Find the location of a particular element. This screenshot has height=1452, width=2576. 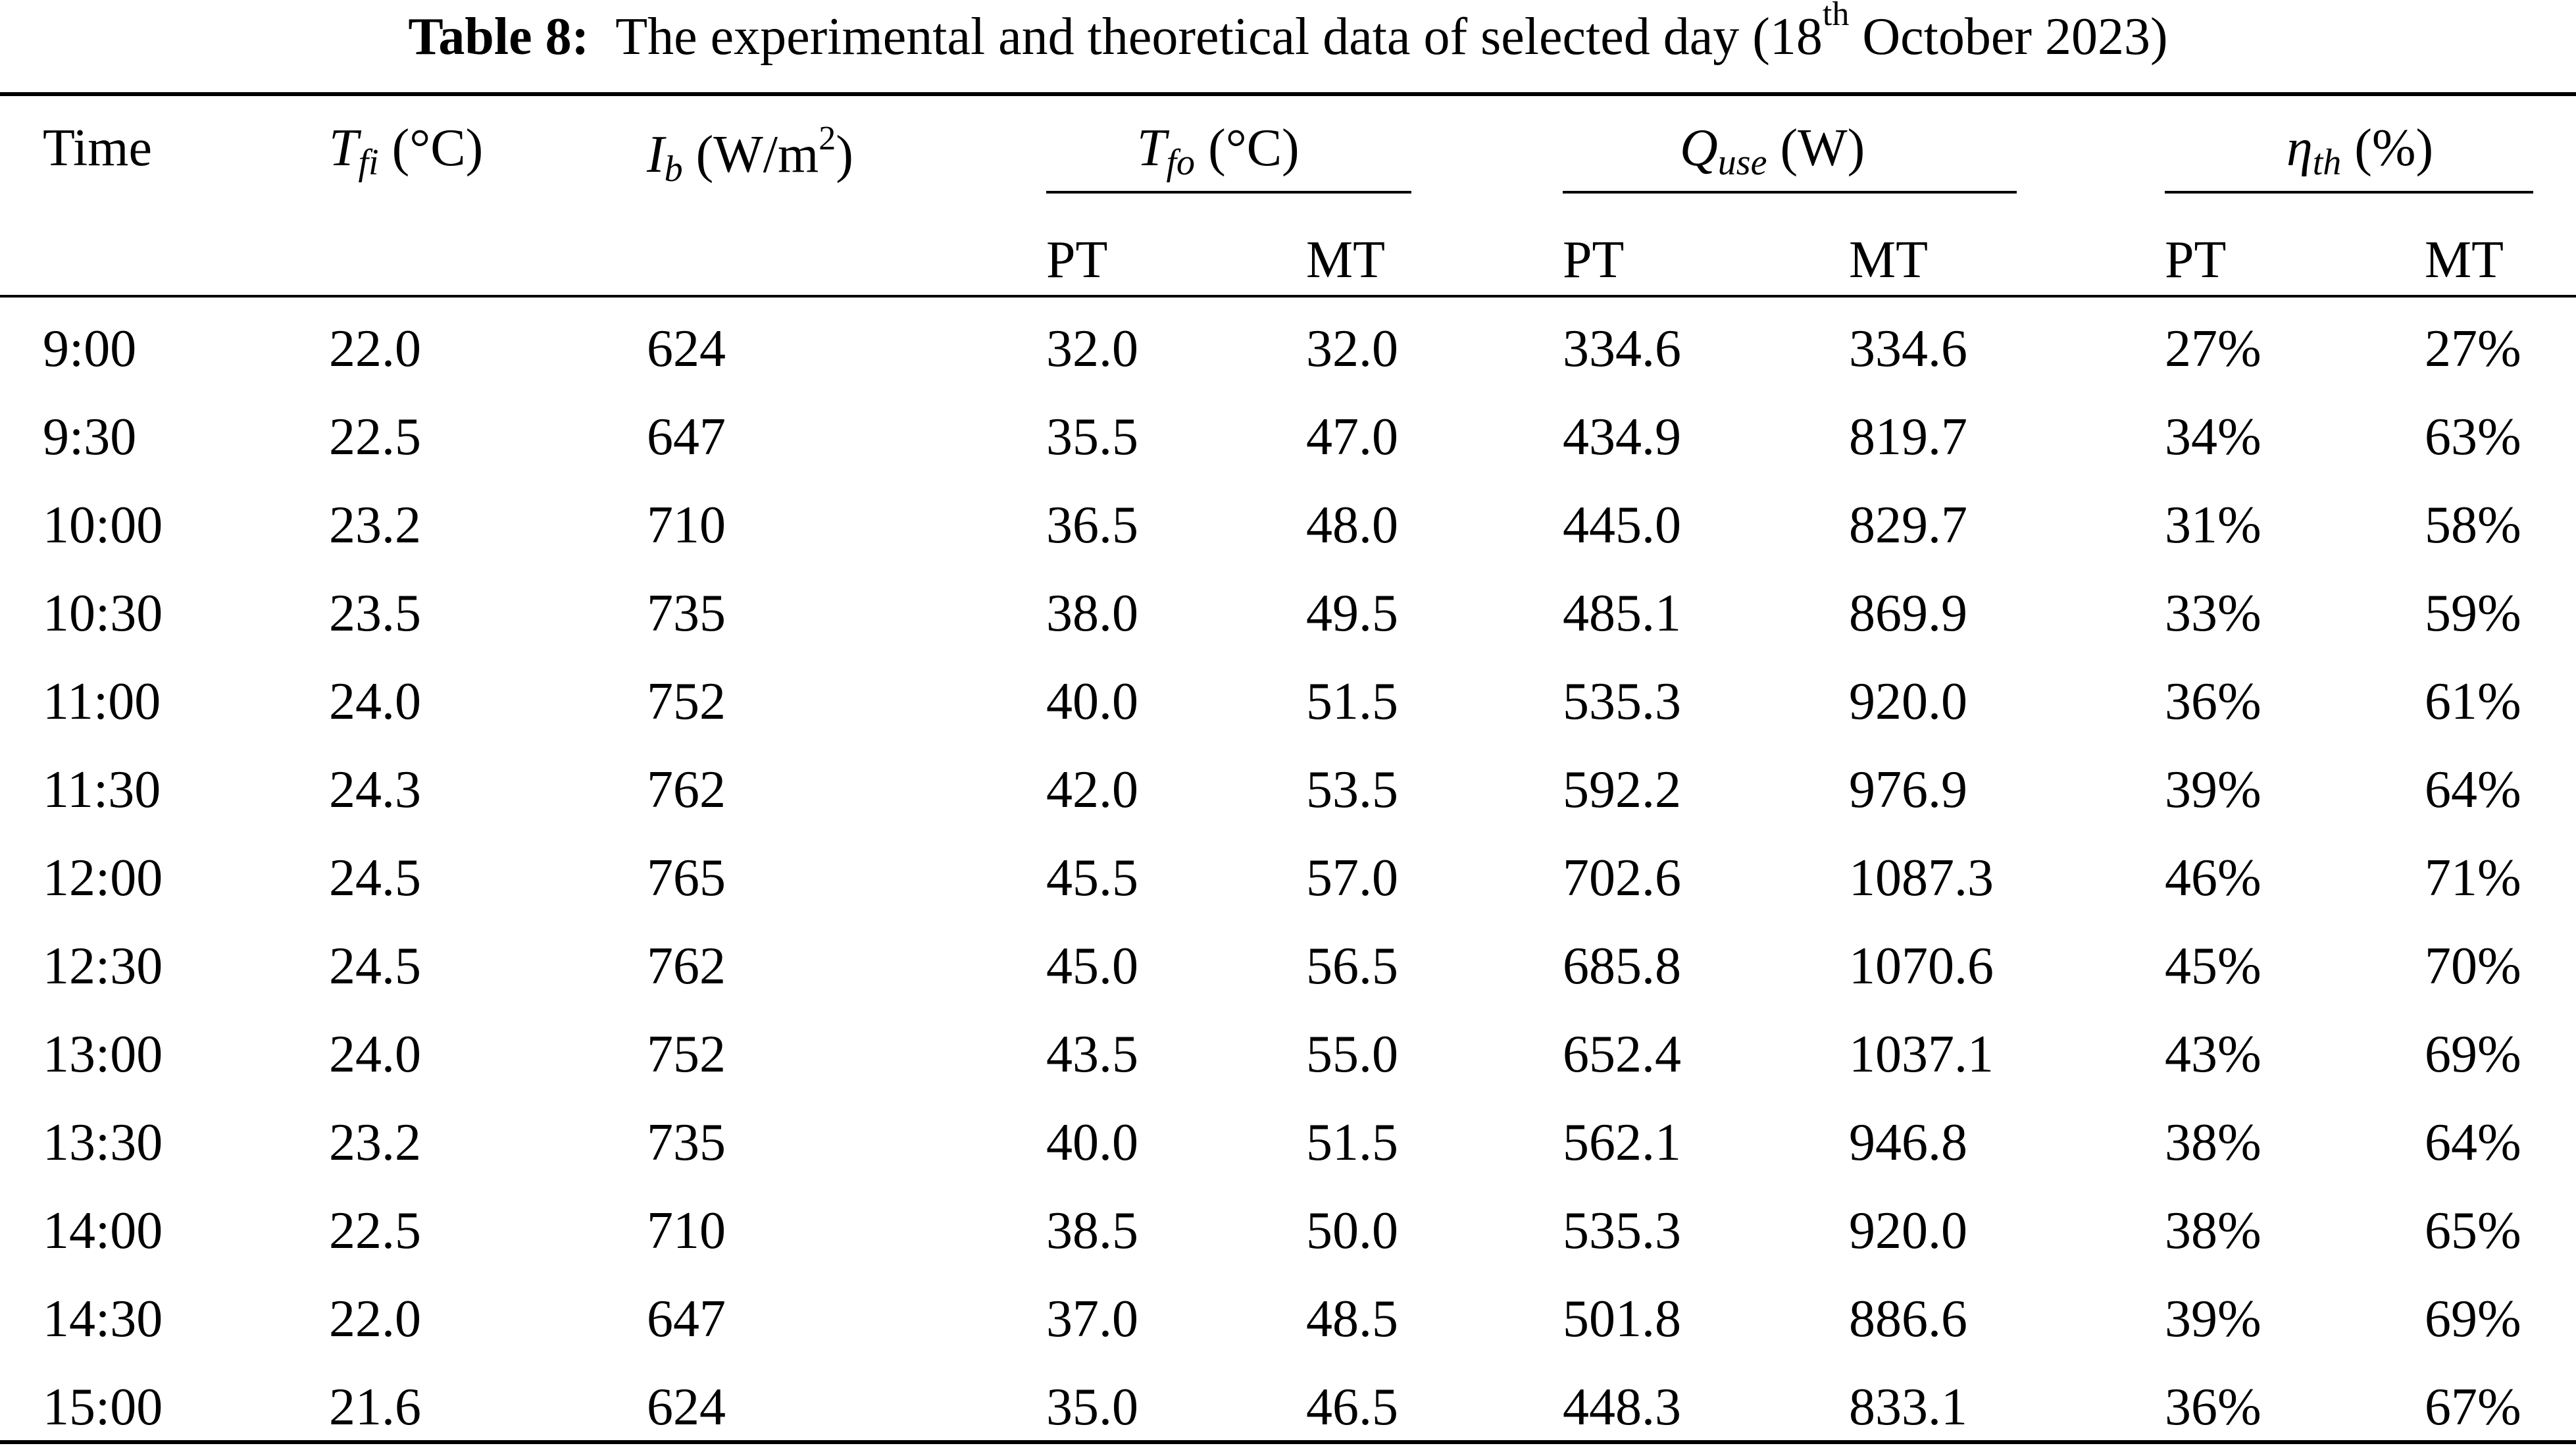

ib-unit-end: ) is located at coordinates (844, 155).